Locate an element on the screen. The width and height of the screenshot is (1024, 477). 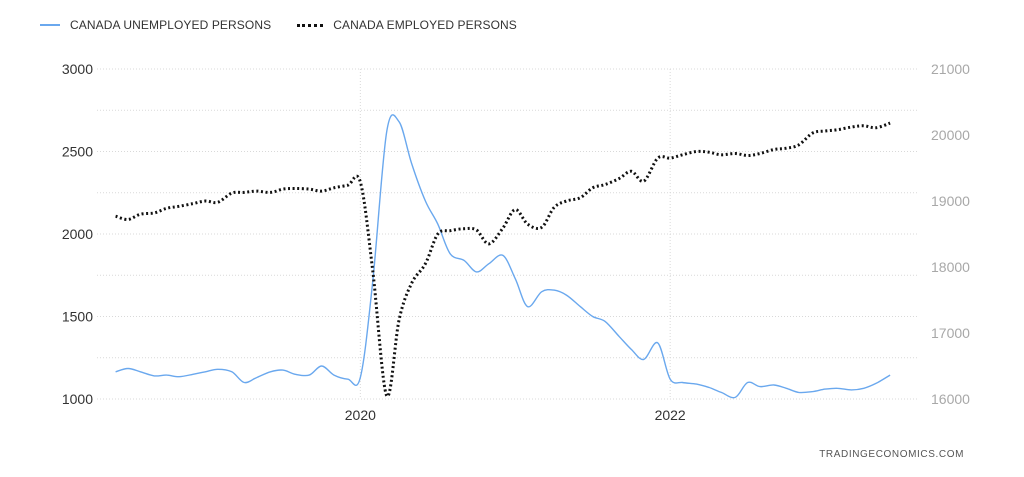
watermark: TRADINGECONOMICS.COM is located at coordinates (891, 454).